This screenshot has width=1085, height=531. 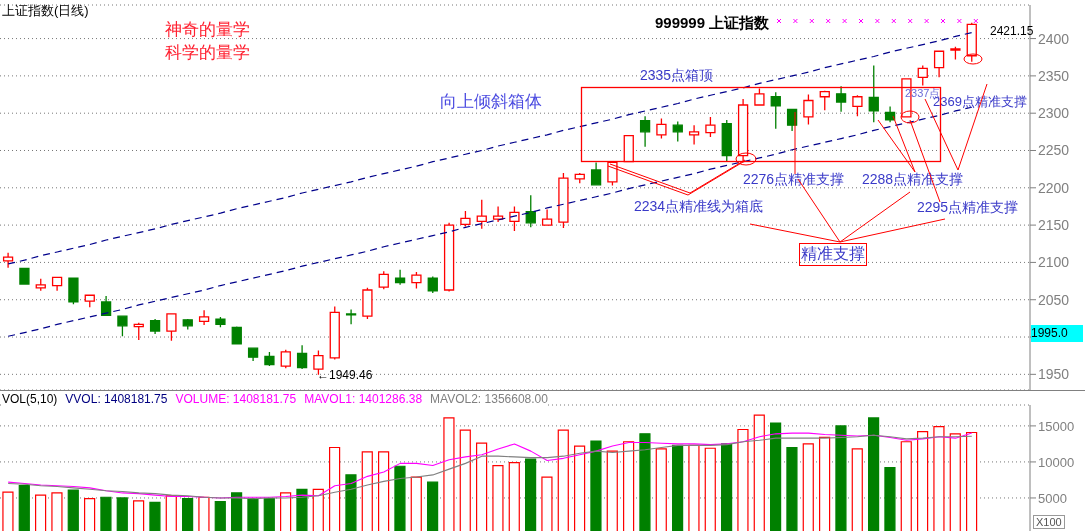 What do you see at coordinates (677, 76) in the screenshot?
I see `annotation: 2335点箱顶` at bounding box center [677, 76].